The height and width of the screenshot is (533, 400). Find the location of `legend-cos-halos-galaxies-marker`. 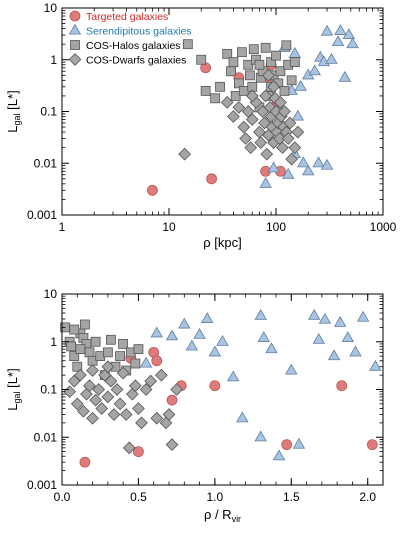

legend-cos-halos-galaxies-marker is located at coordinates (75, 45).